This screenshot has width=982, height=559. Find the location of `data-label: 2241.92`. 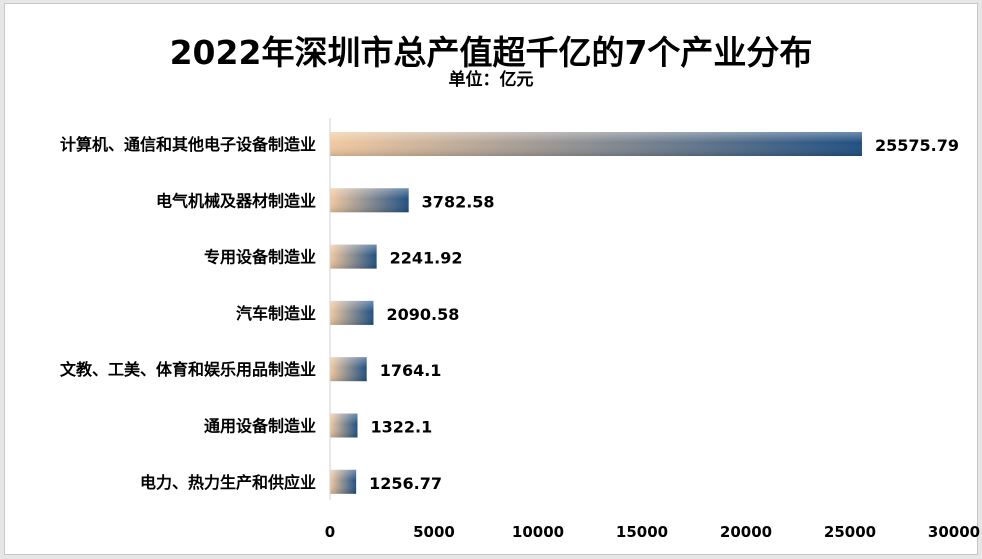

data-label: 2241.92 is located at coordinates (426, 258).